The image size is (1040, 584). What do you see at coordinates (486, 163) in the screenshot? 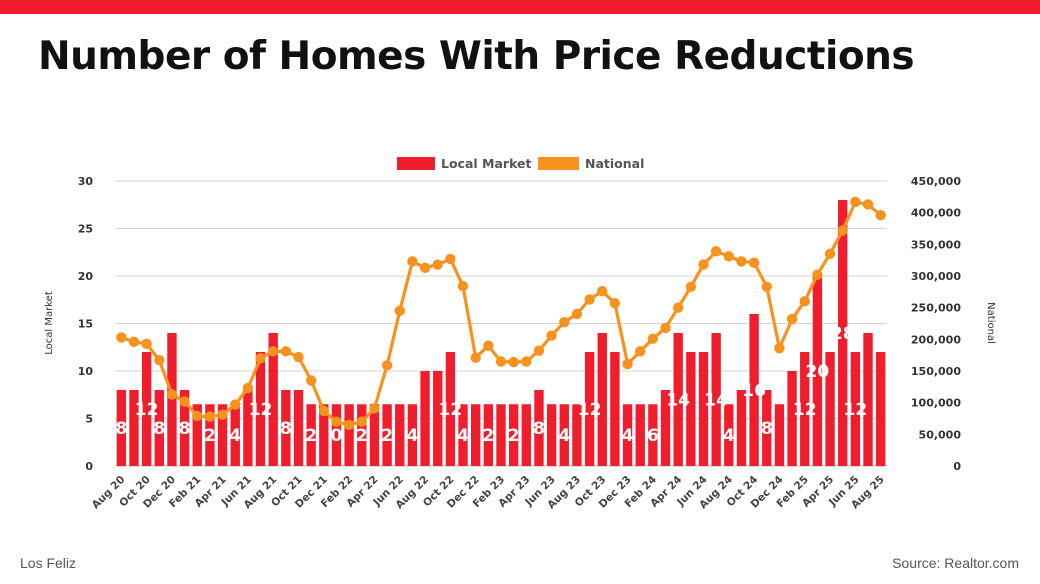
I see `legend-label-local: Local Market` at bounding box center [486, 163].